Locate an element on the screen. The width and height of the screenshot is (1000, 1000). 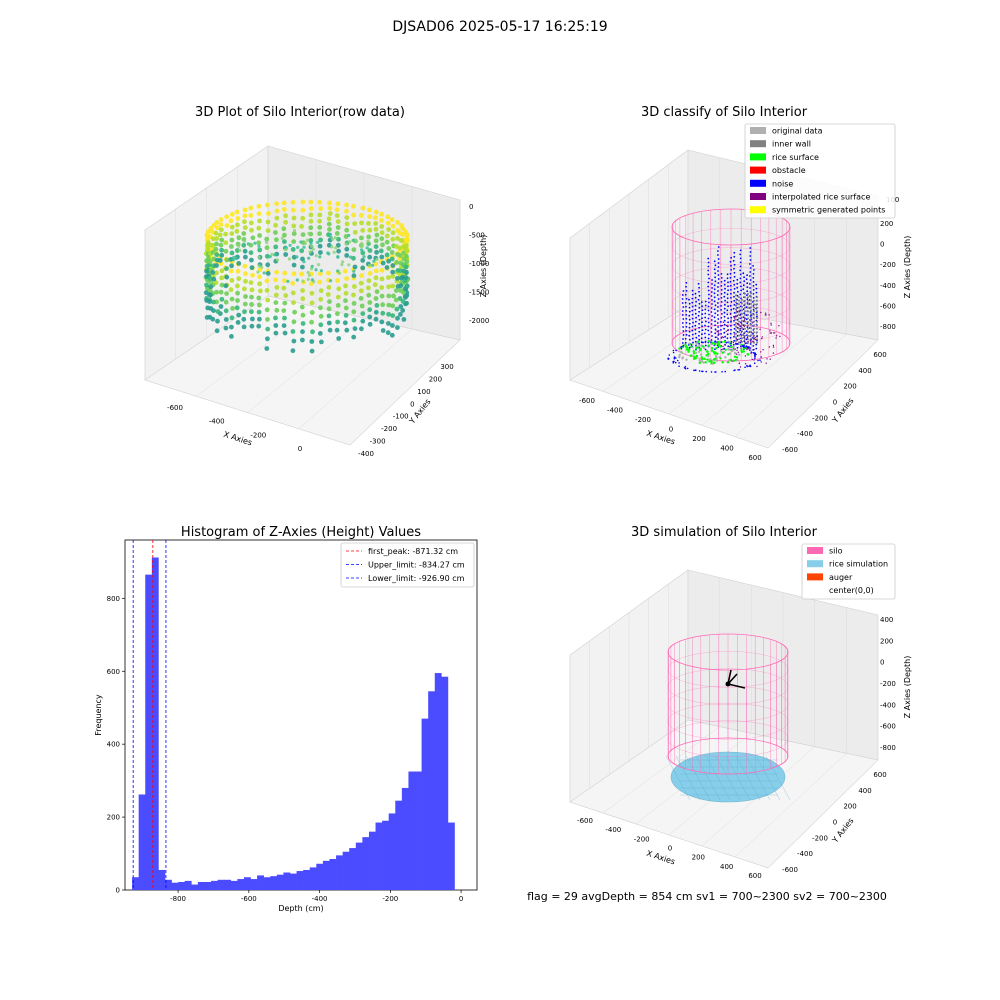
histogram-x-ticks: -800 -600 -400 -200 0 is located at coordinates (316, 896).